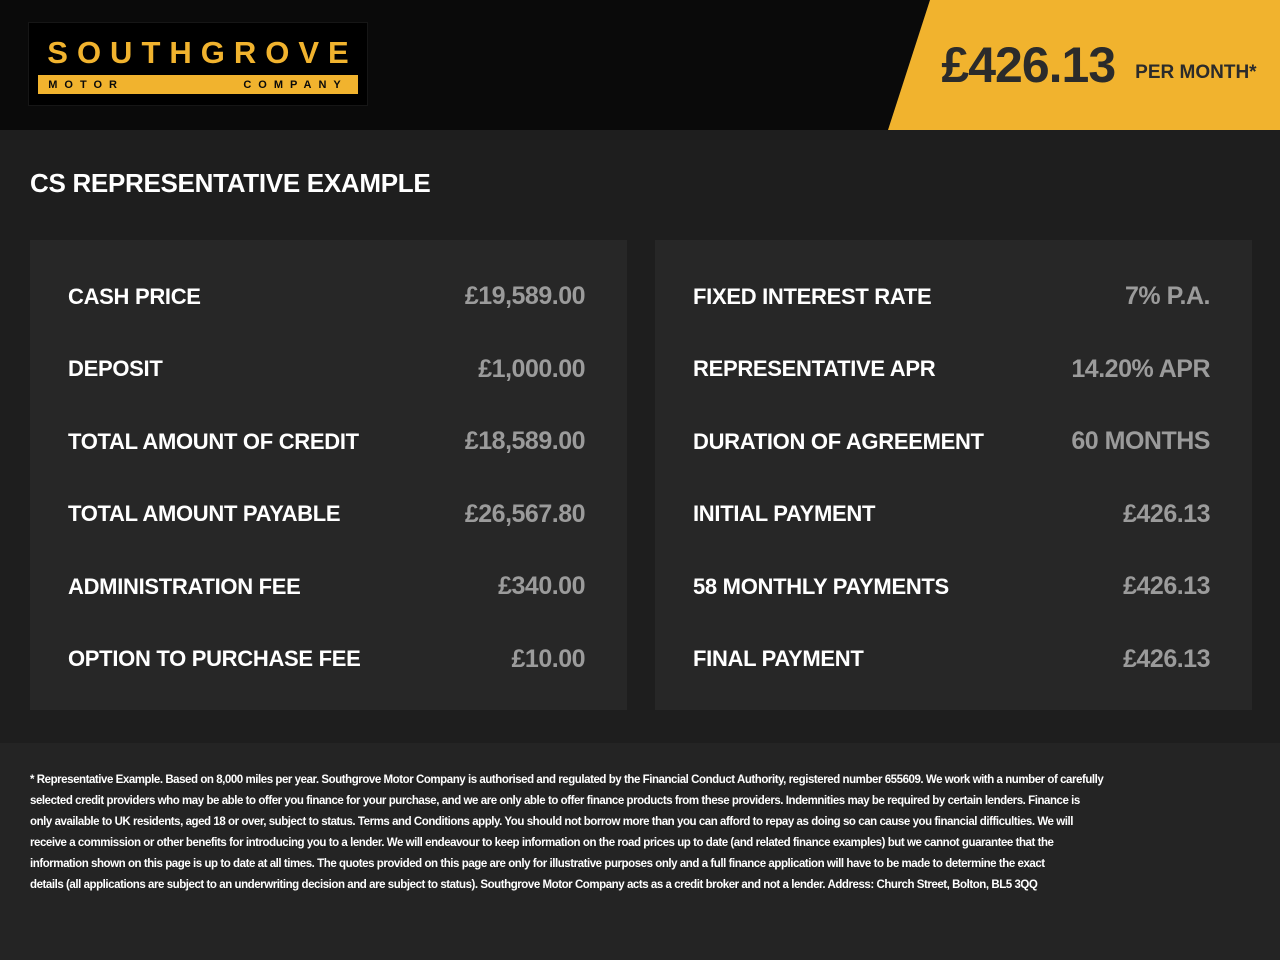 This screenshot has height=960, width=1280. Describe the element at coordinates (525, 296) in the screenshot. I see `row-value: £19,589.00` at that location.